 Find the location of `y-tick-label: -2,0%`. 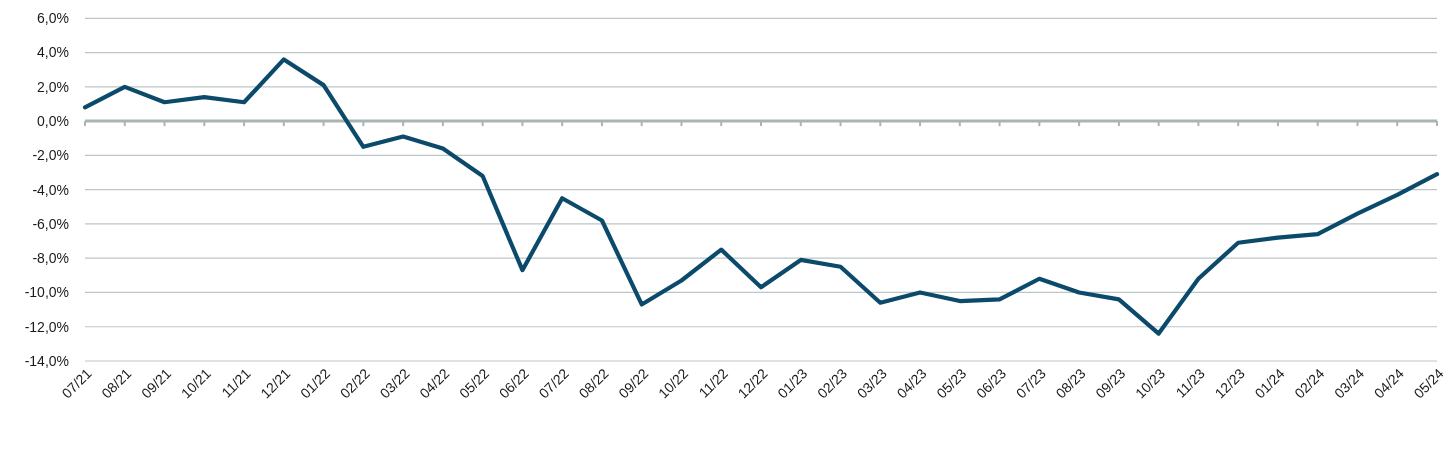

y-tick-label: -2,0% is located at coordinates (50, 155).